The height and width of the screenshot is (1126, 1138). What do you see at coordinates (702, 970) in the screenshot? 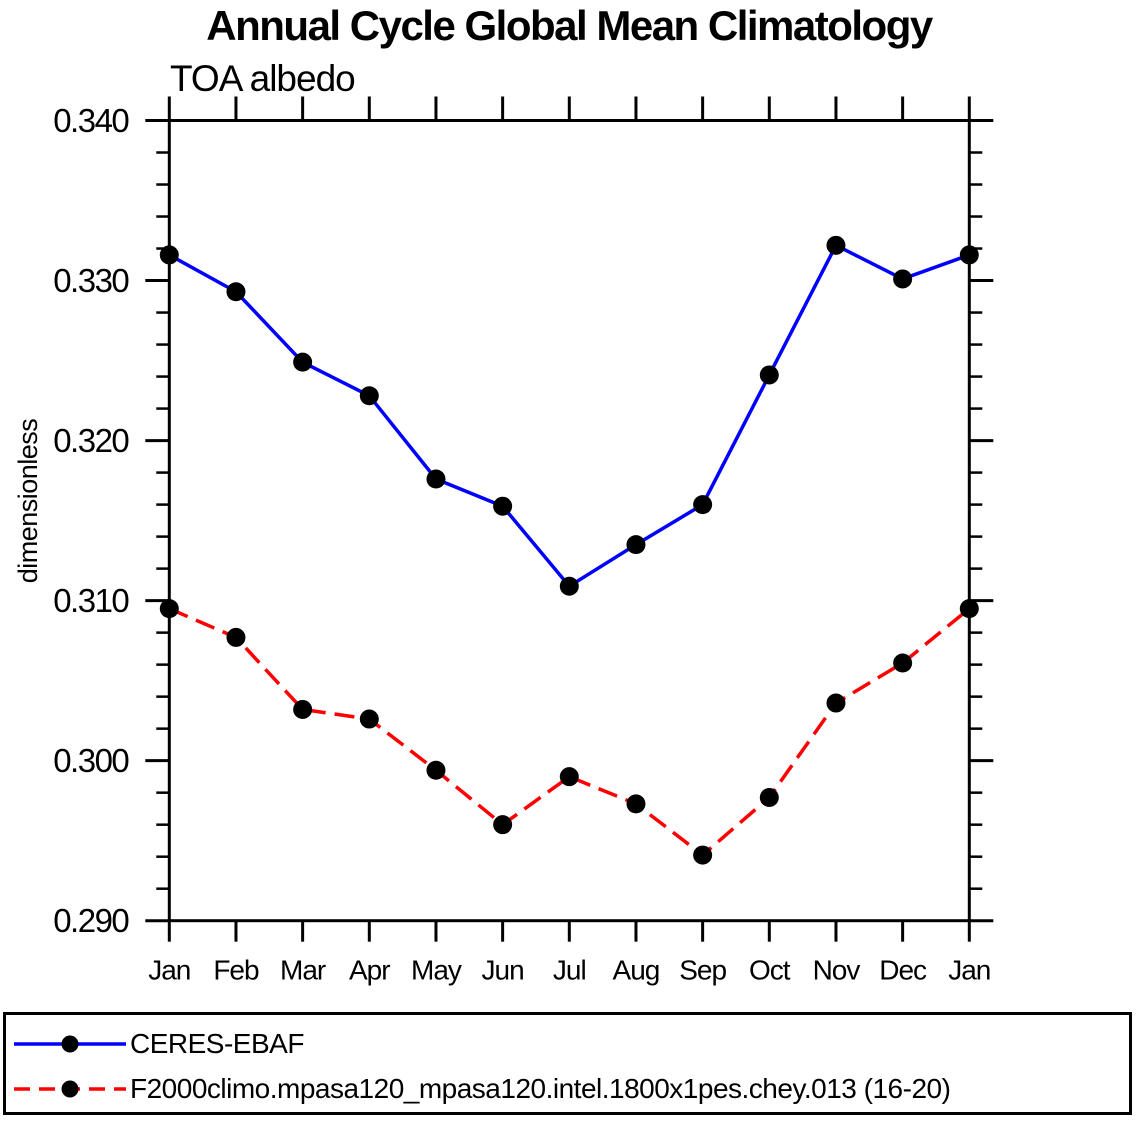
I see `x-axis-tick-label: Sep` at bounding box center [702, 970].